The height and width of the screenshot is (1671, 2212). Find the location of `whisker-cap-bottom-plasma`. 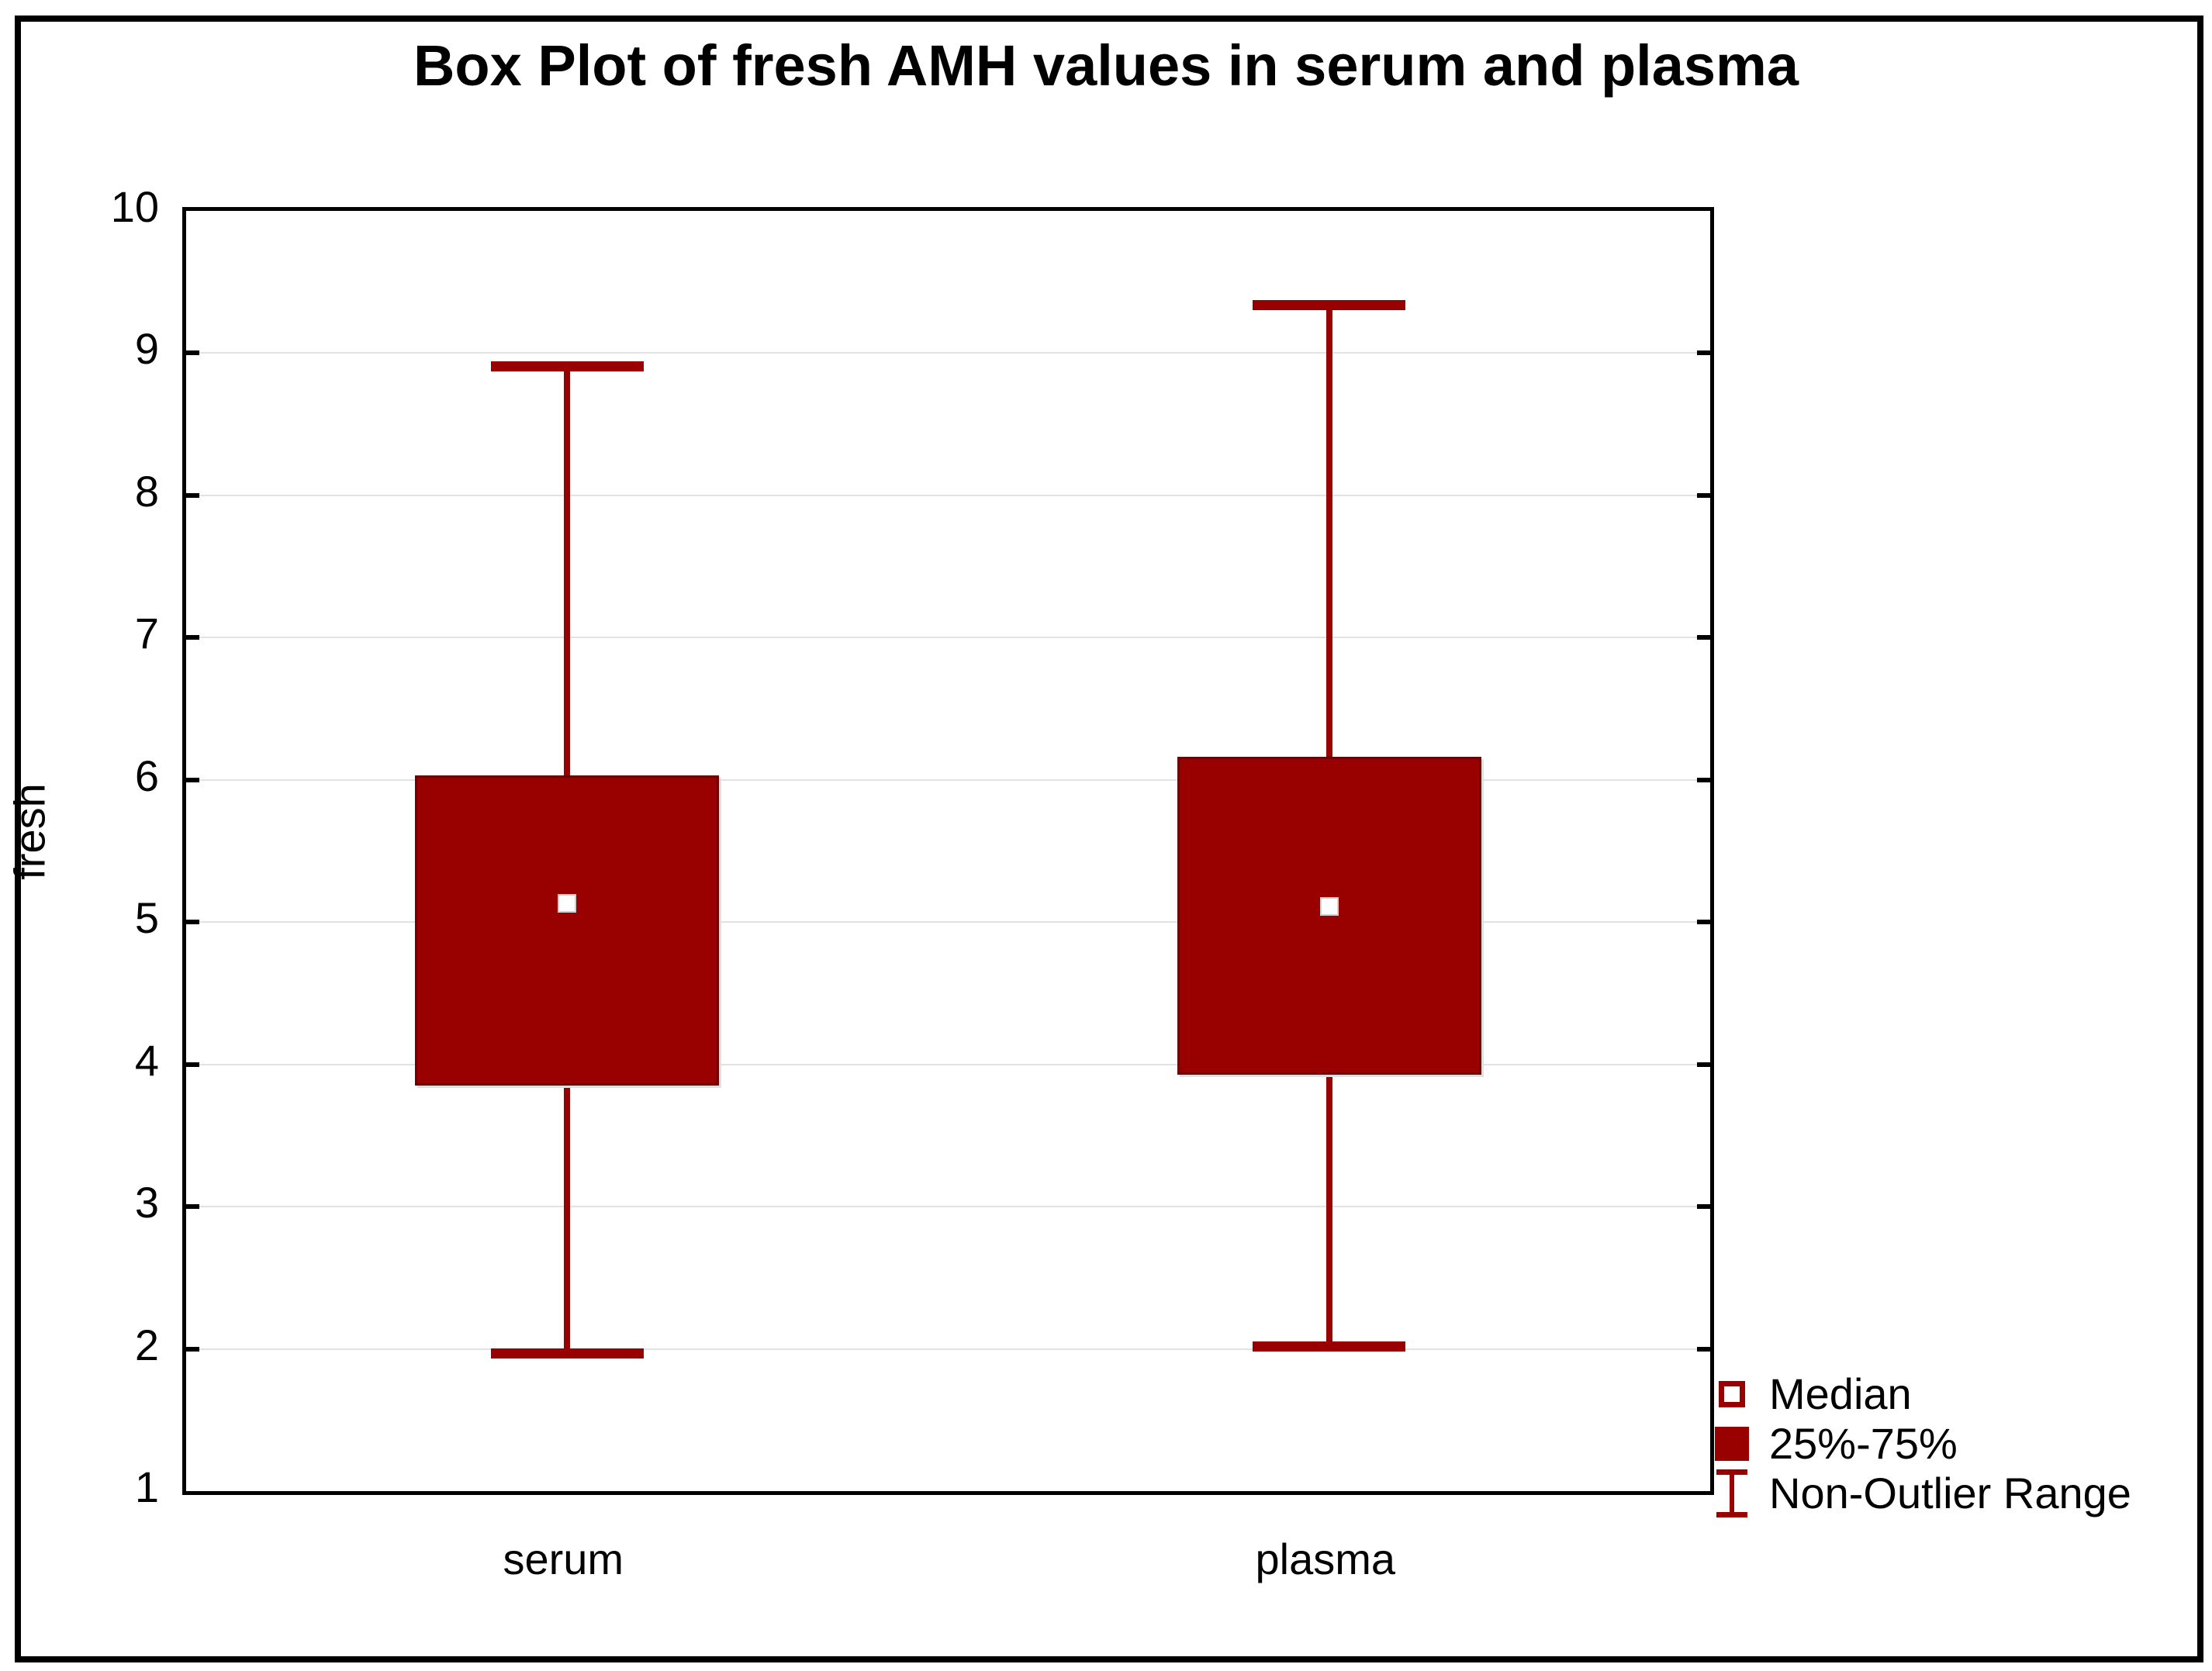

whisker-cap-bottom-plasma is located at coordinates (1329, 1346).